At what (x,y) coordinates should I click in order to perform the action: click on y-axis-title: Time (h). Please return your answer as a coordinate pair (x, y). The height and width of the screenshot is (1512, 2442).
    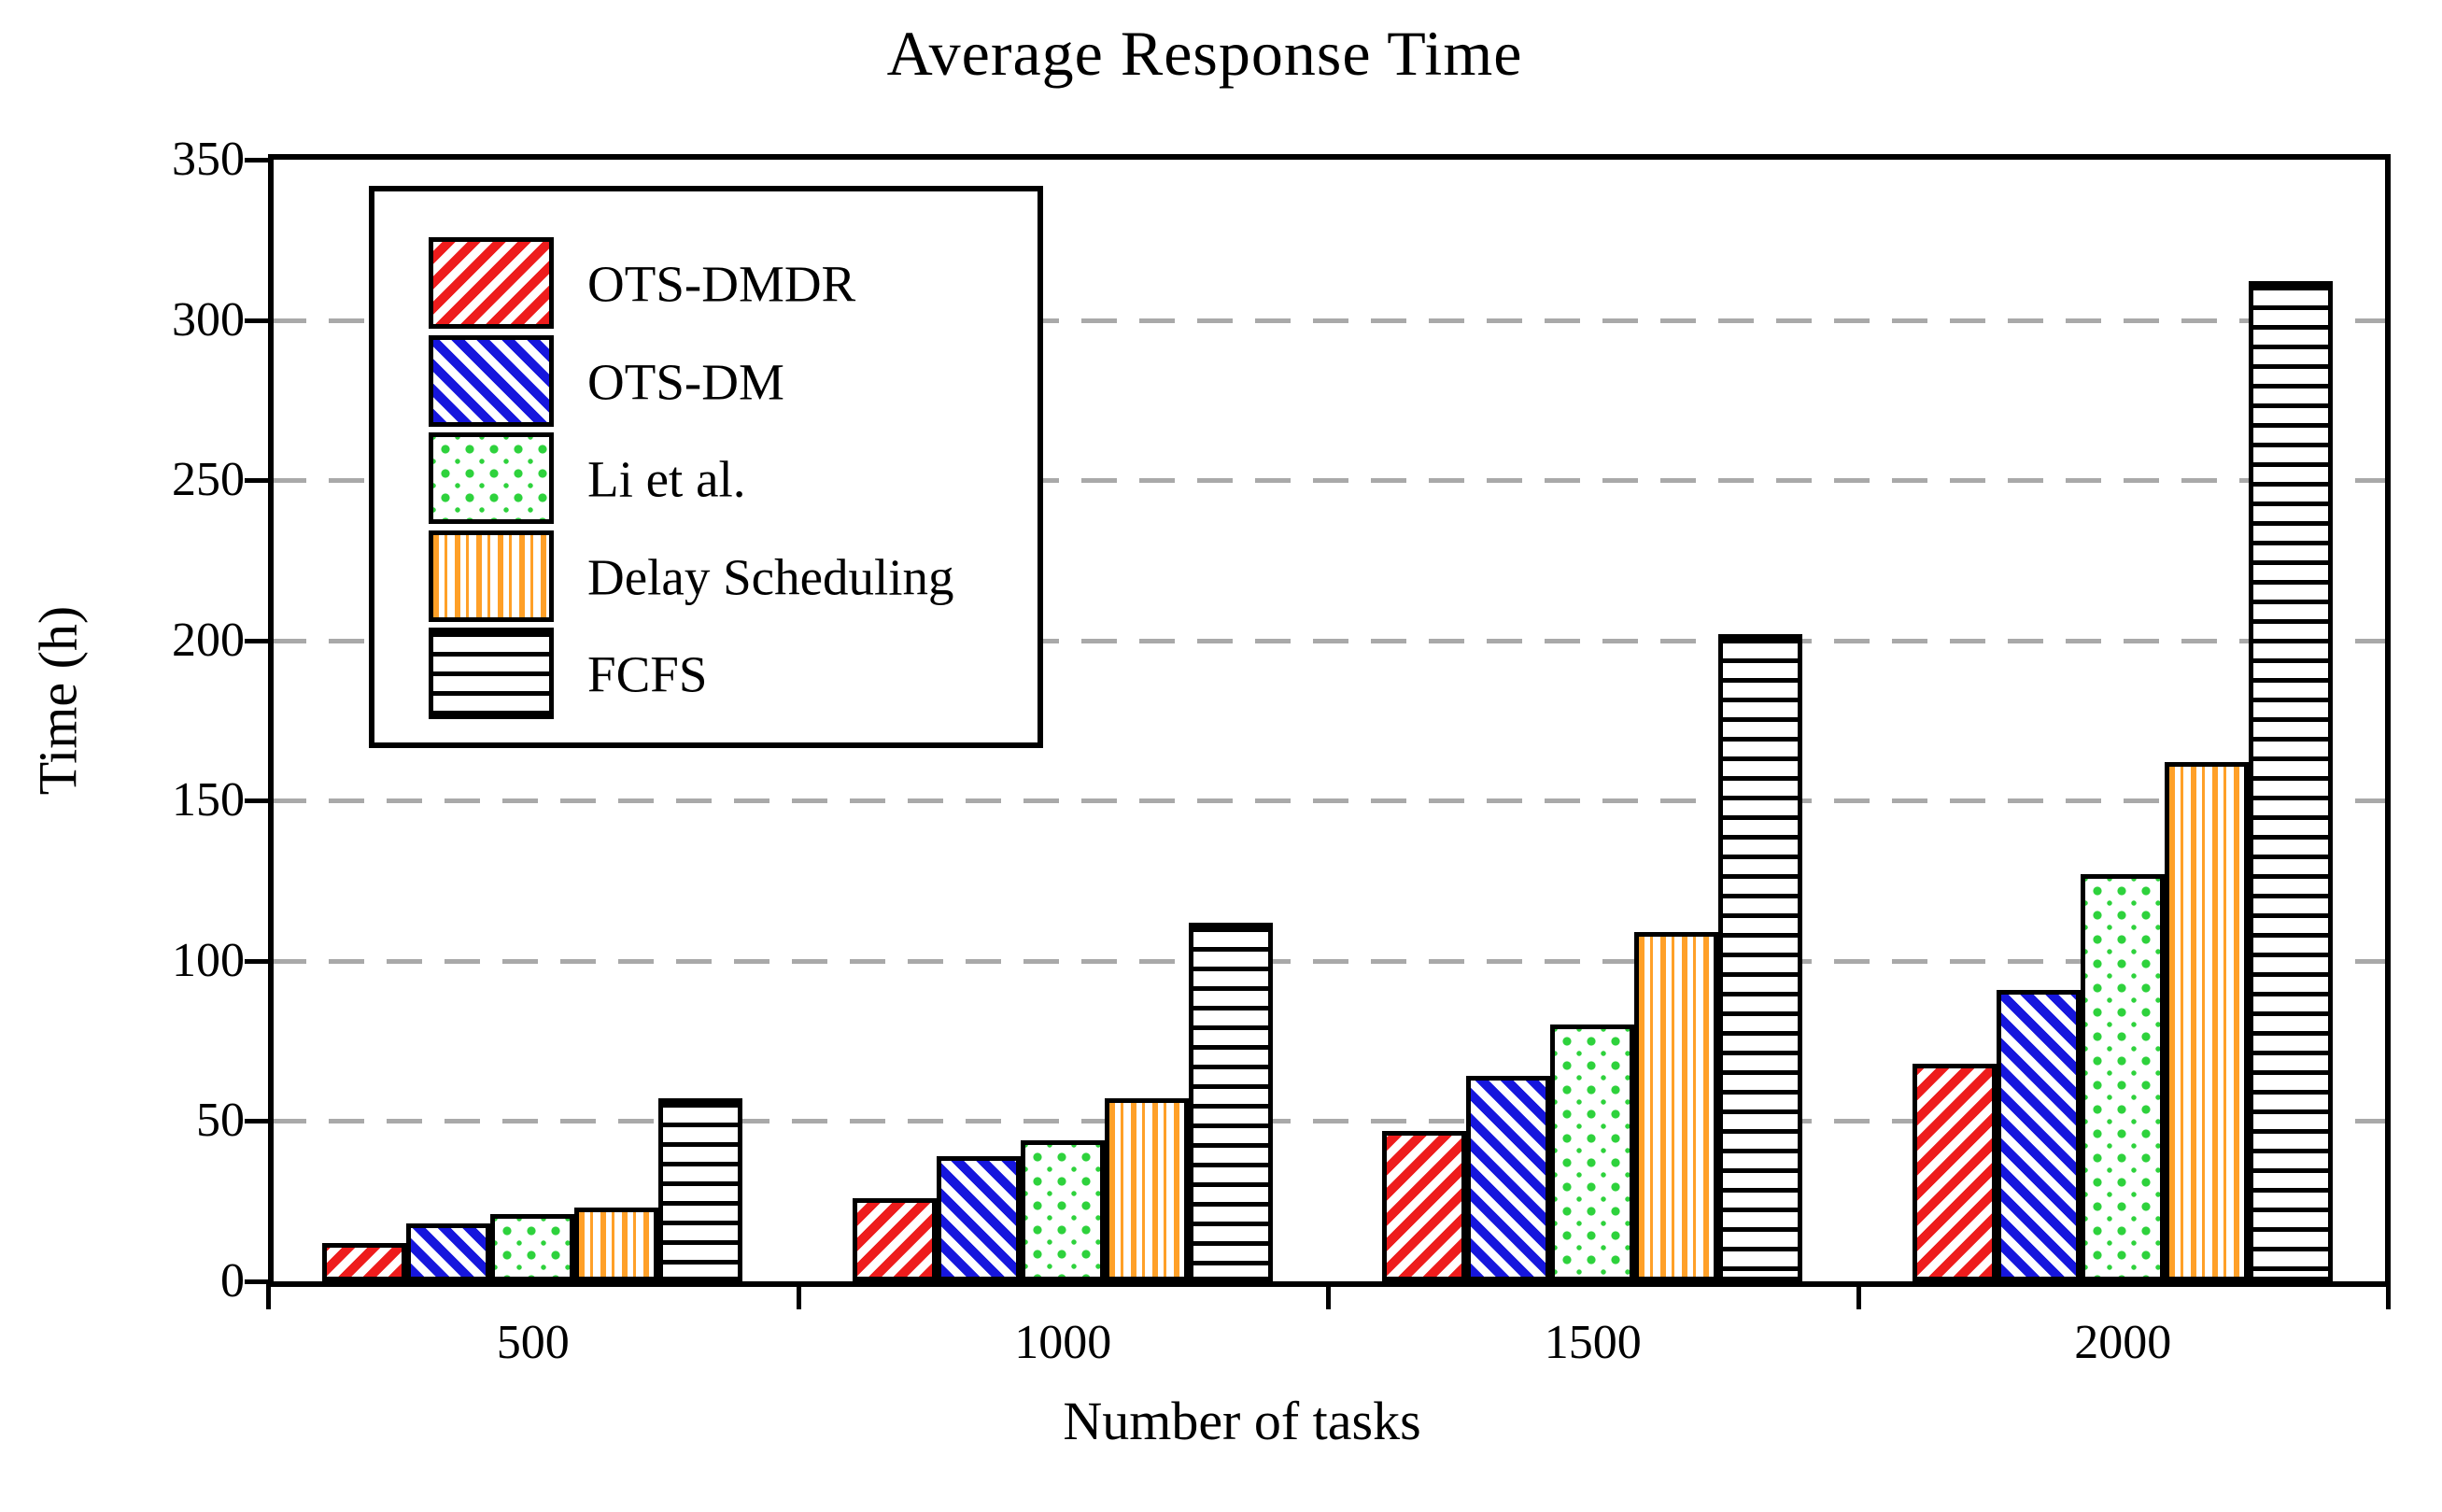
    Looking at the image, I should click on (58, 701).